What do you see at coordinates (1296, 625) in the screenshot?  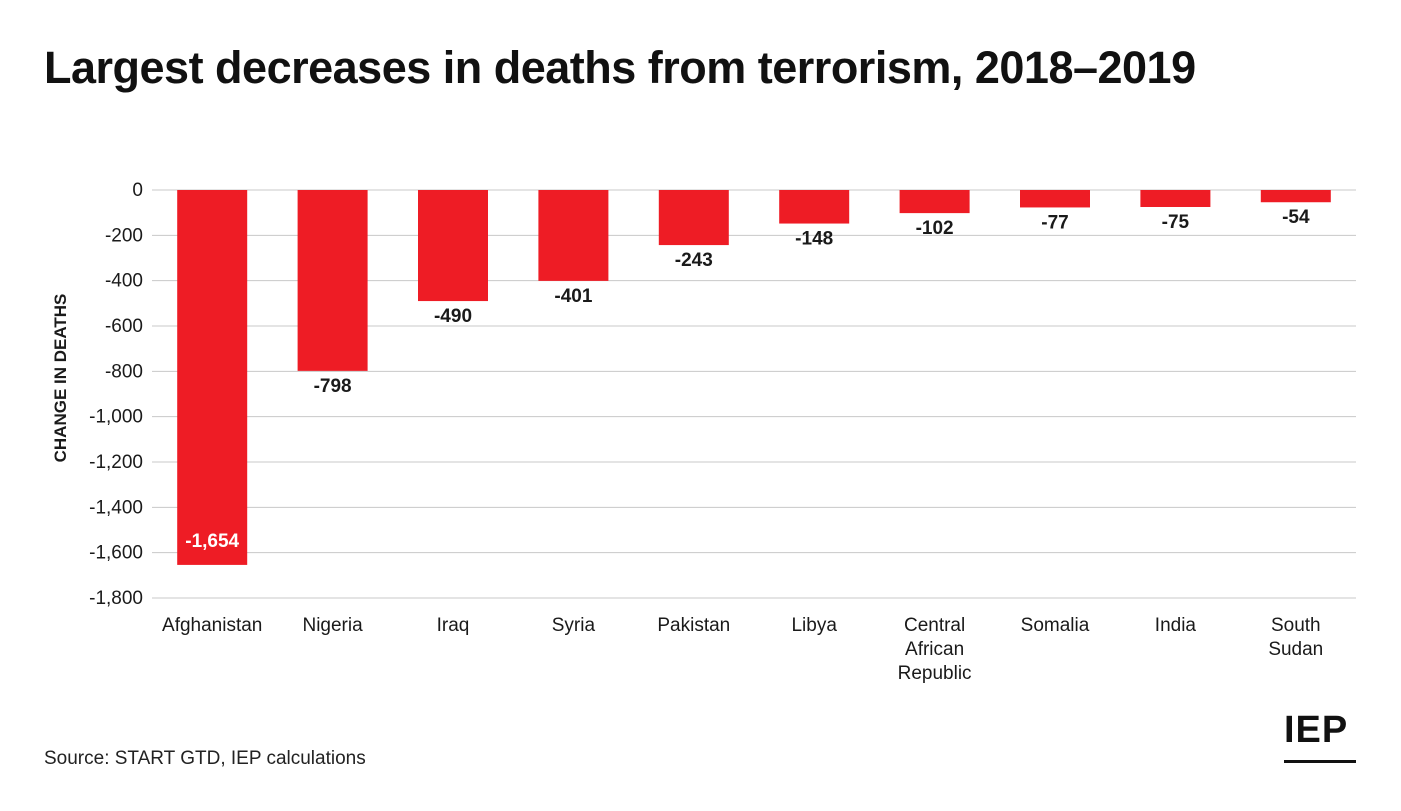 I see `category-label: South` at bounding box center [1296, 625].